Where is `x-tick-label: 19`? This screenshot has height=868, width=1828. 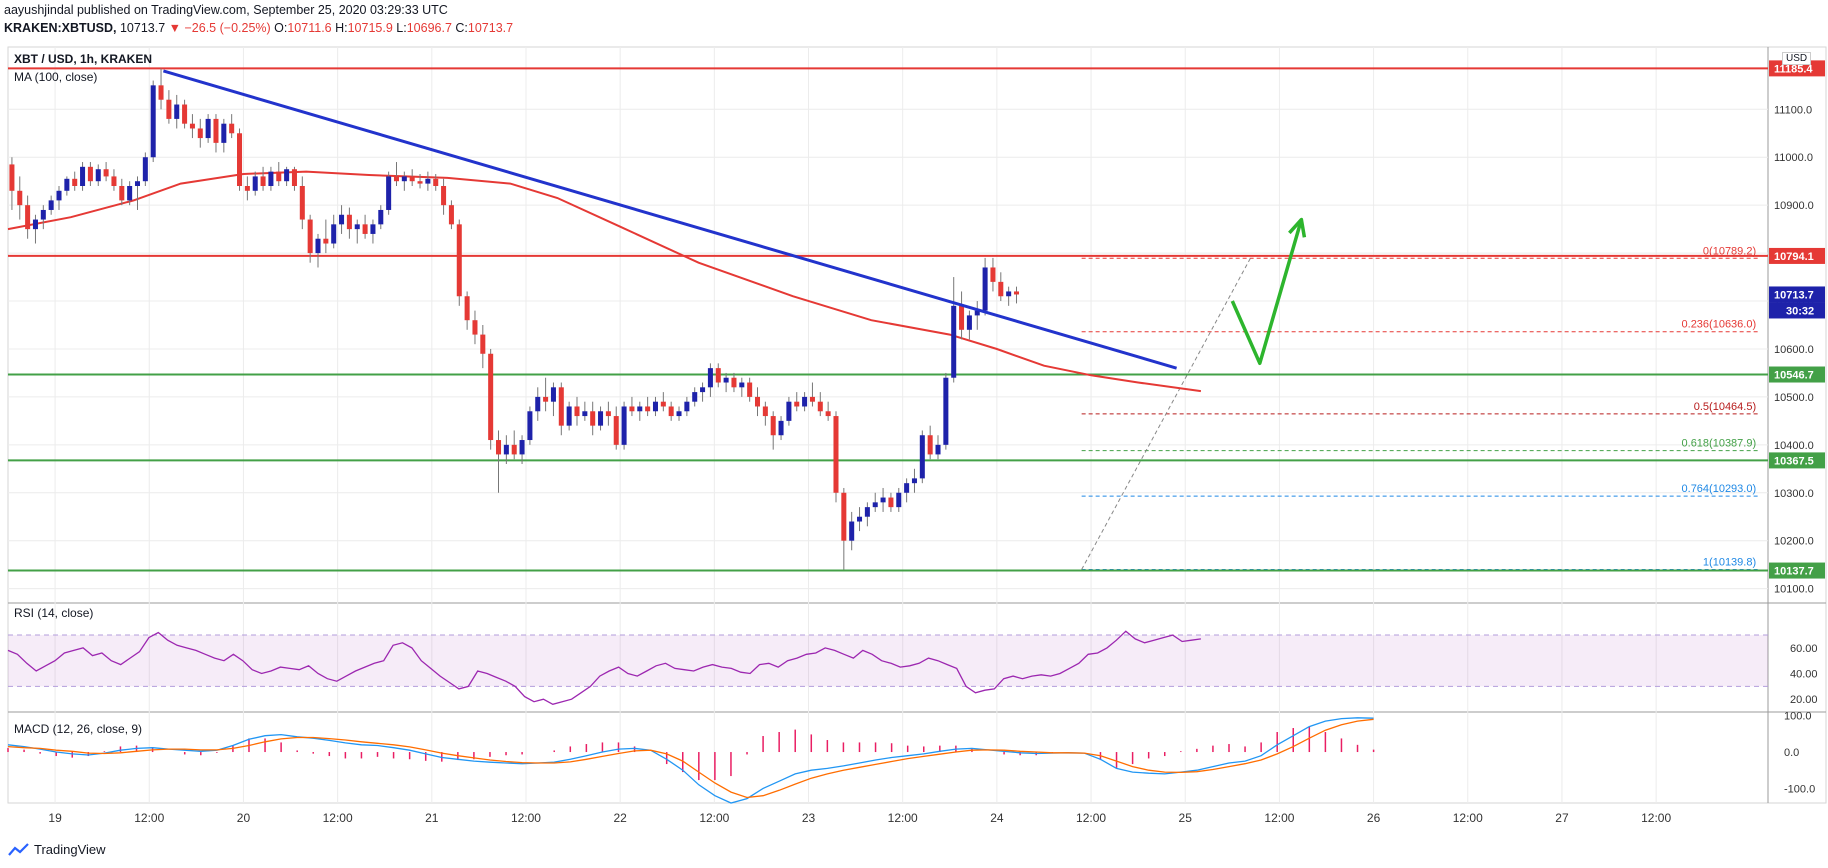 x-tick-label: 19 is located at coordinates (55, 818).